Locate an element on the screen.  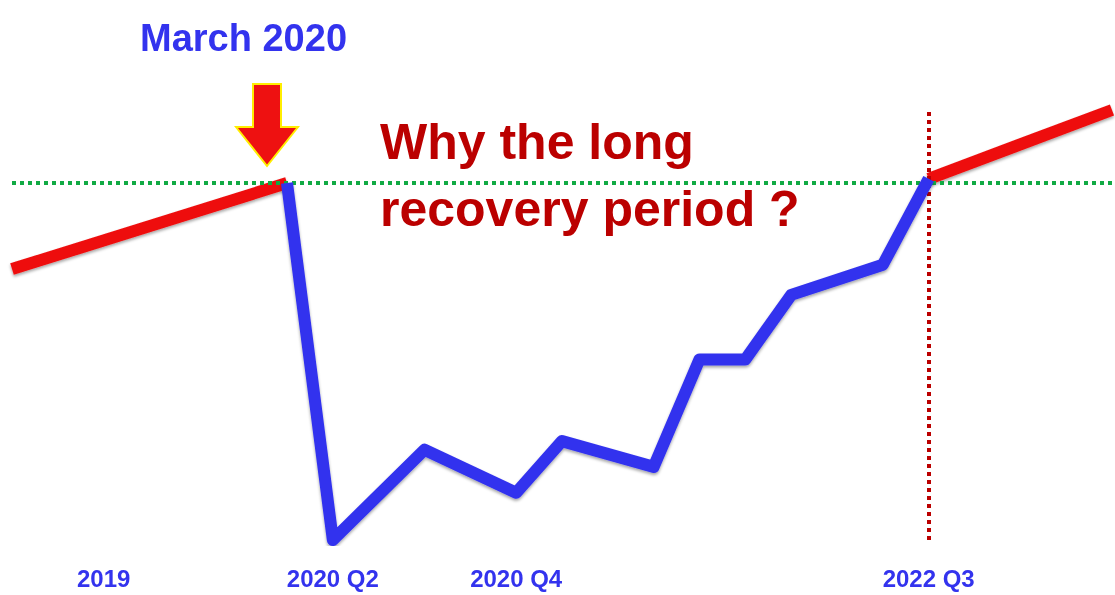
x-tick-label: 2022 Q3 is located at coordinates (928, 578).